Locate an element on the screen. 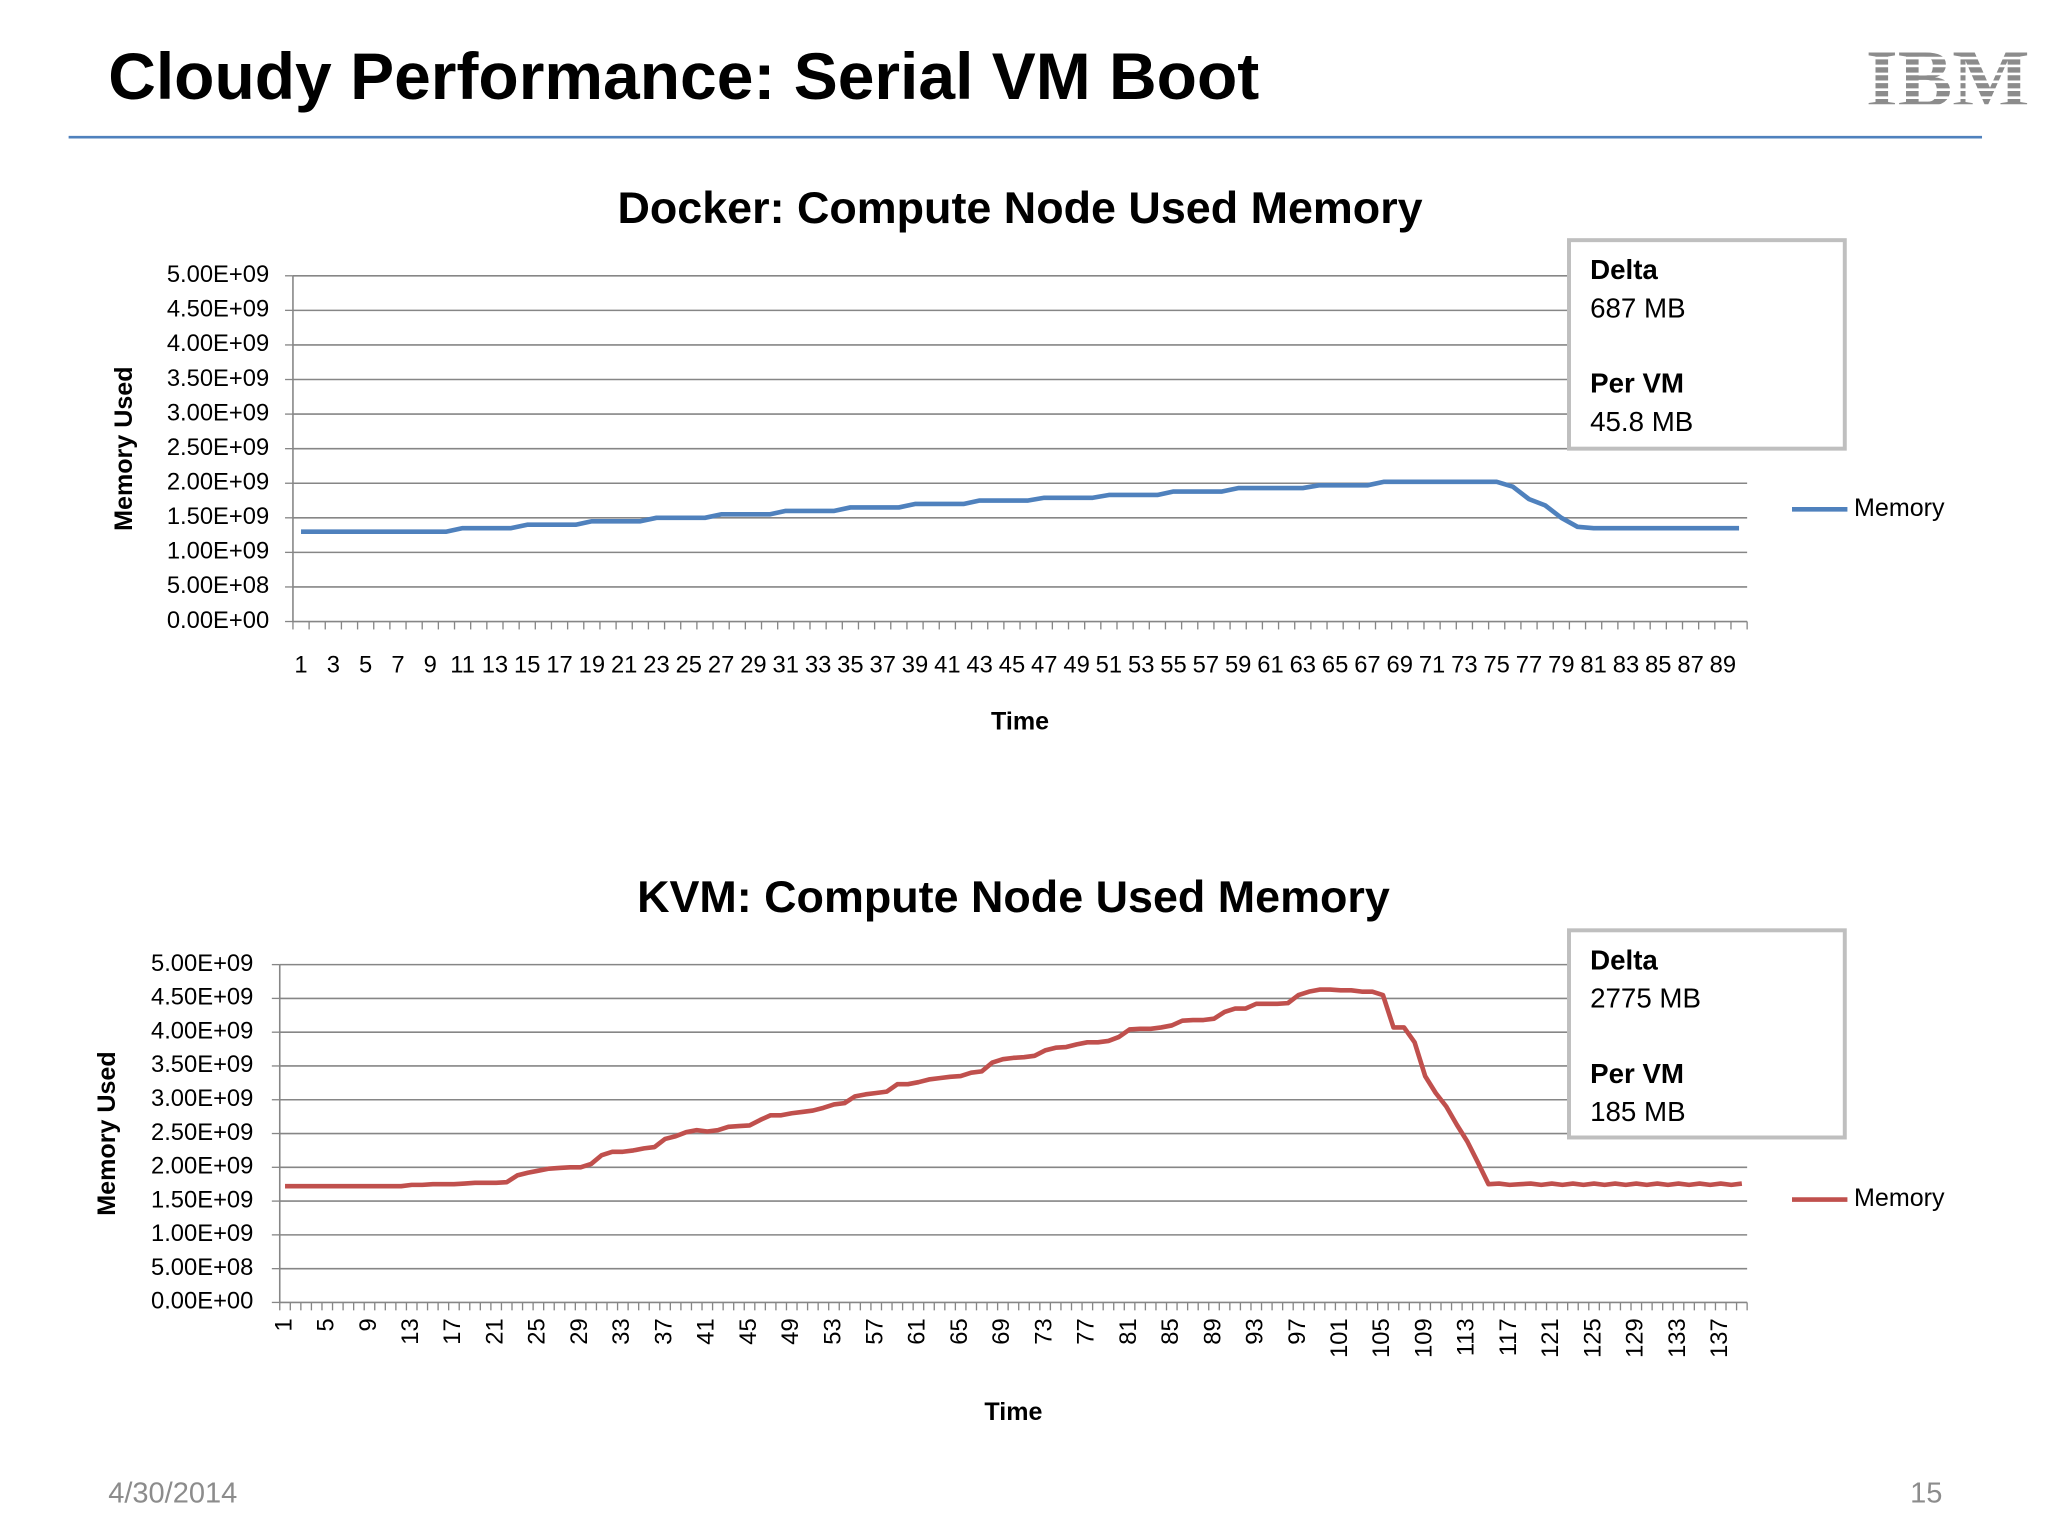 This screenshot has height=1536, width=2048. x-tick-label: 1 is located at coordinates (300, 665).